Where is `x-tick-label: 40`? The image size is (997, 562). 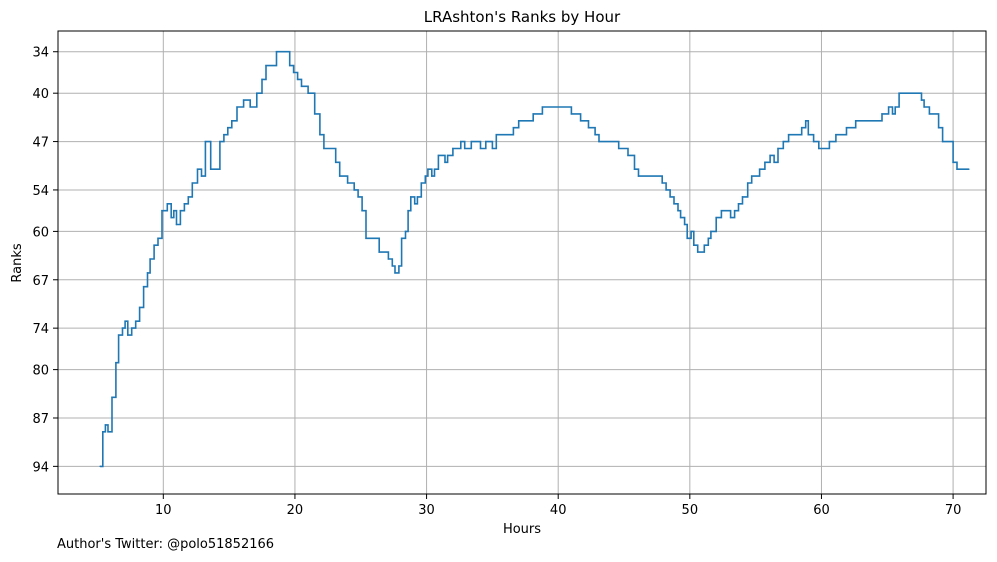 x-tick-label: 40 is located at coordinates (558, 510).